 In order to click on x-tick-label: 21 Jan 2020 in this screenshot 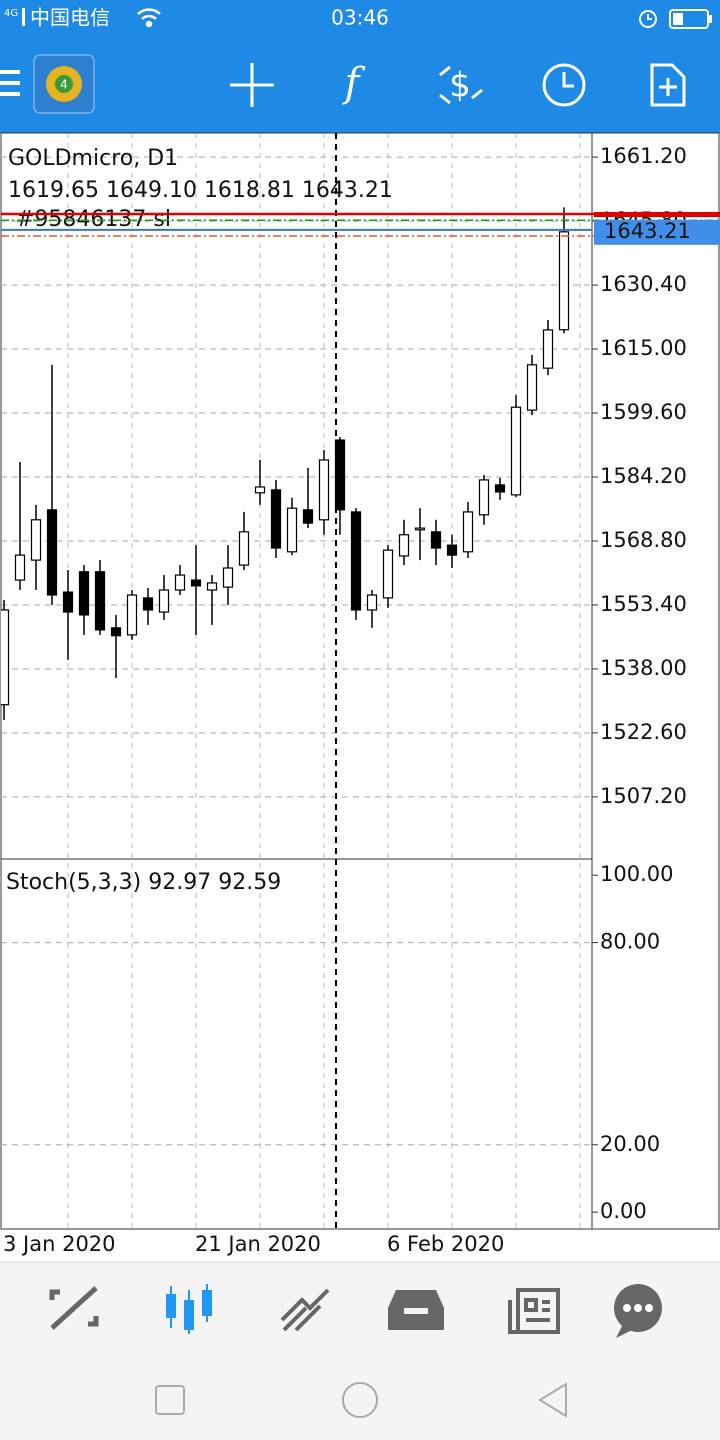, I will do `click(258, 1244)`.